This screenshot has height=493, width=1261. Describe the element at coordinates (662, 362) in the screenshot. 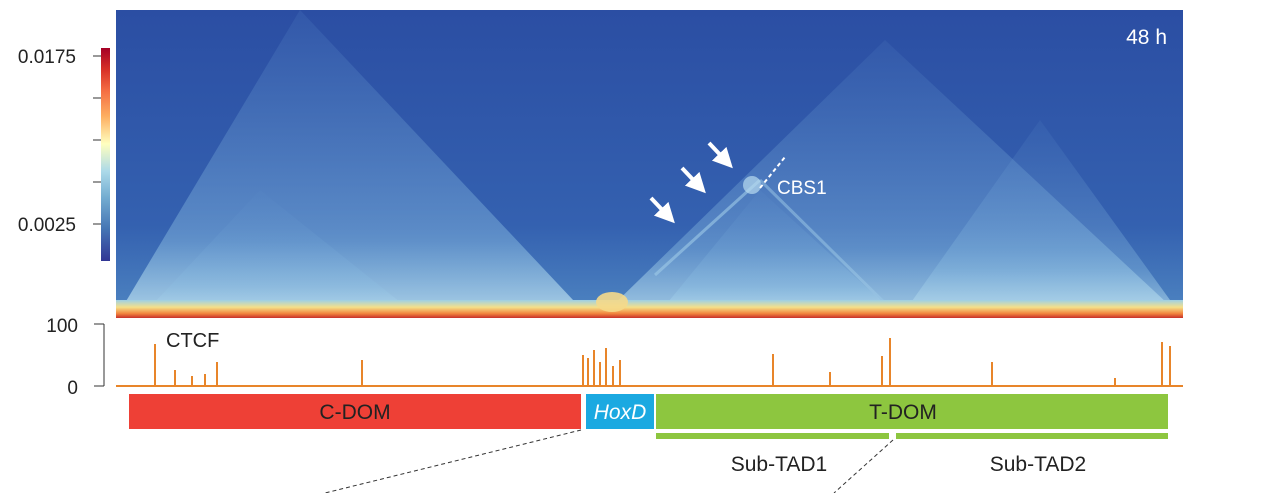

I see `ctcf-peaks` at that location.